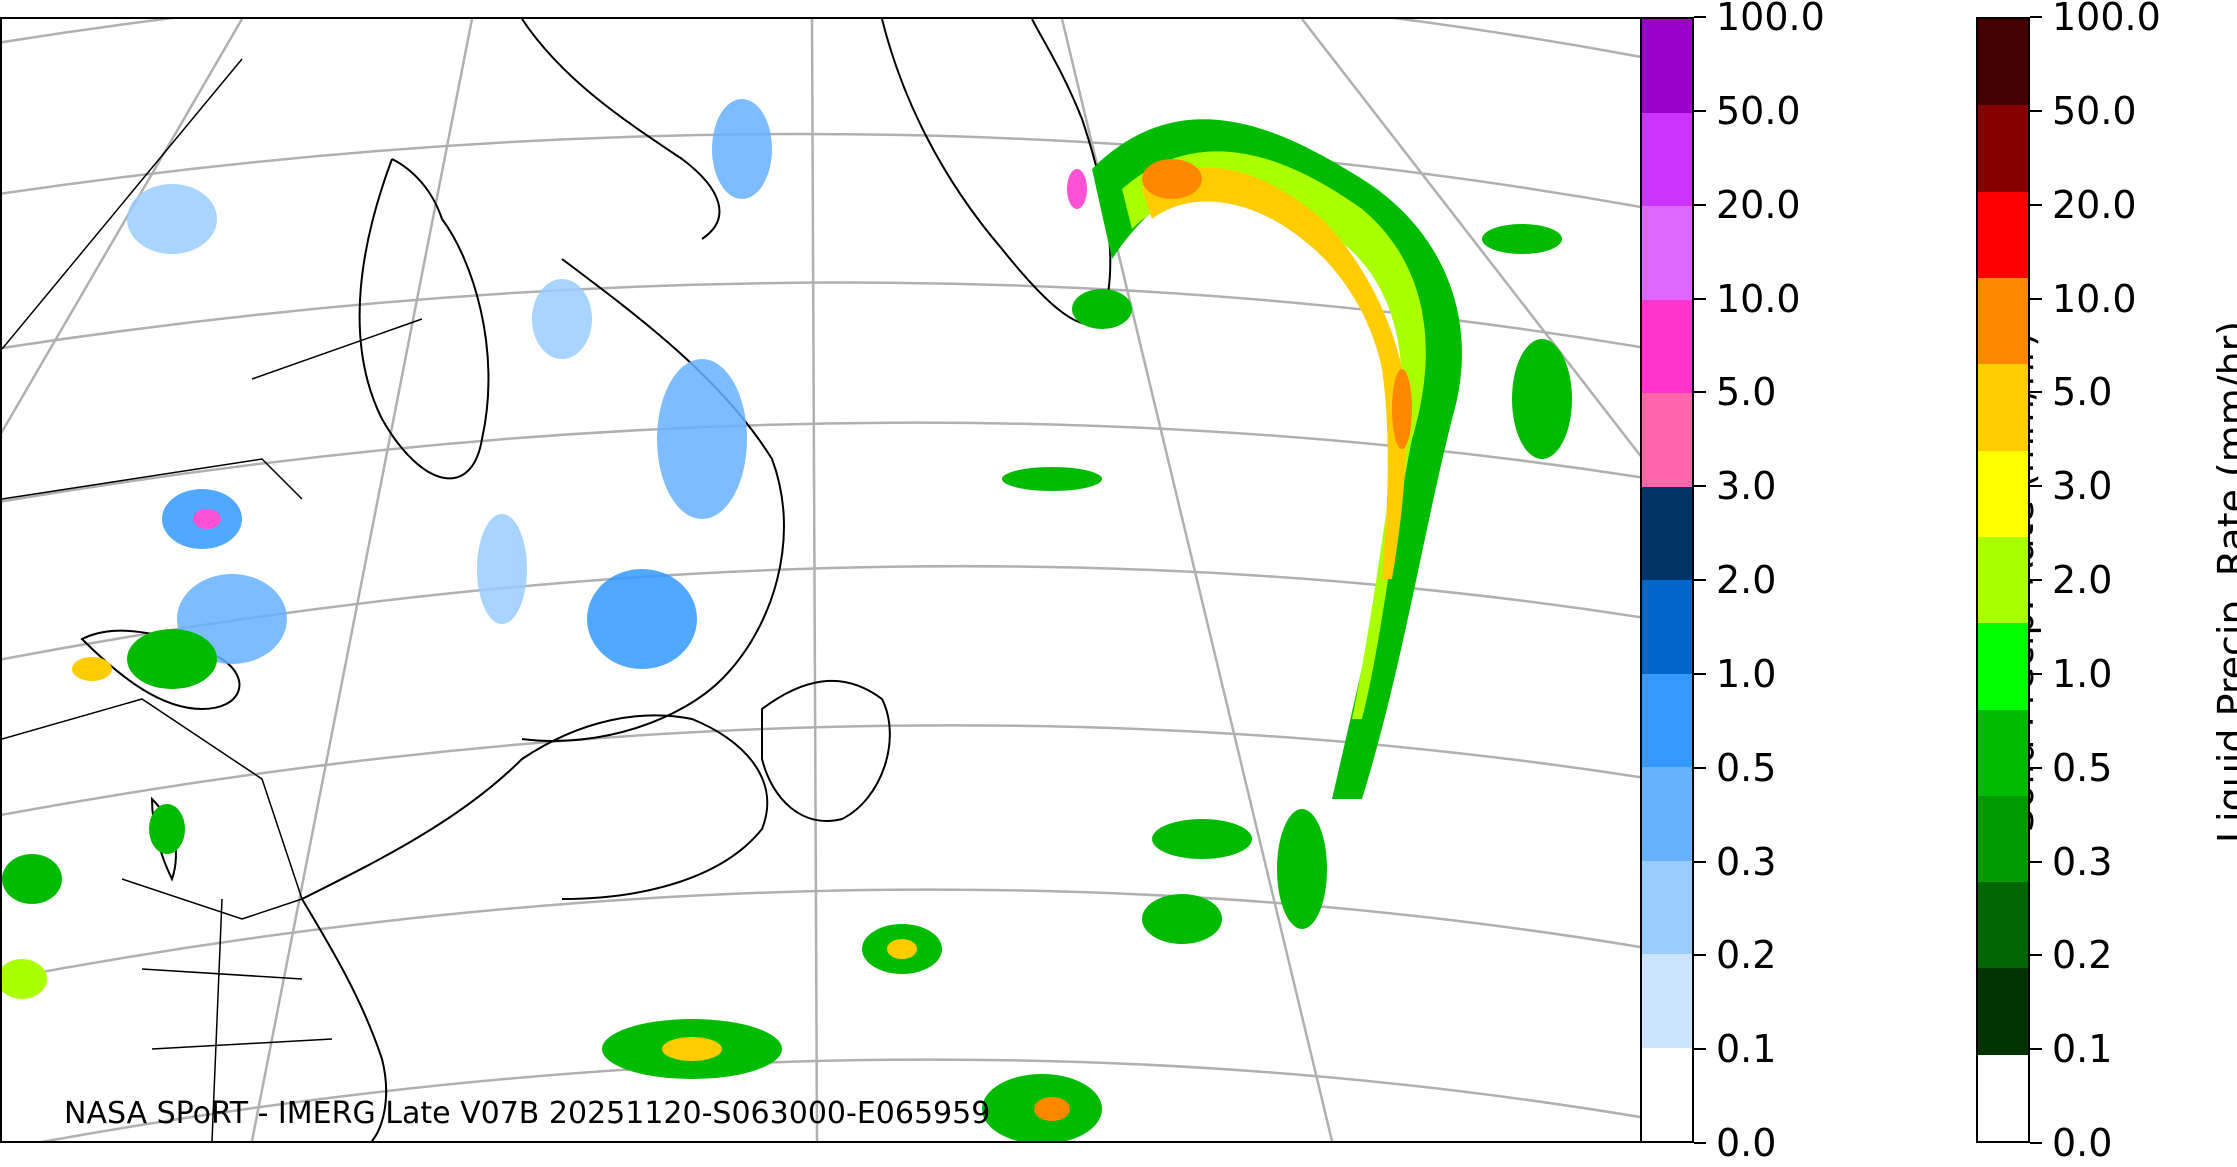  I want to click on great-lakes, so click(160, 670).